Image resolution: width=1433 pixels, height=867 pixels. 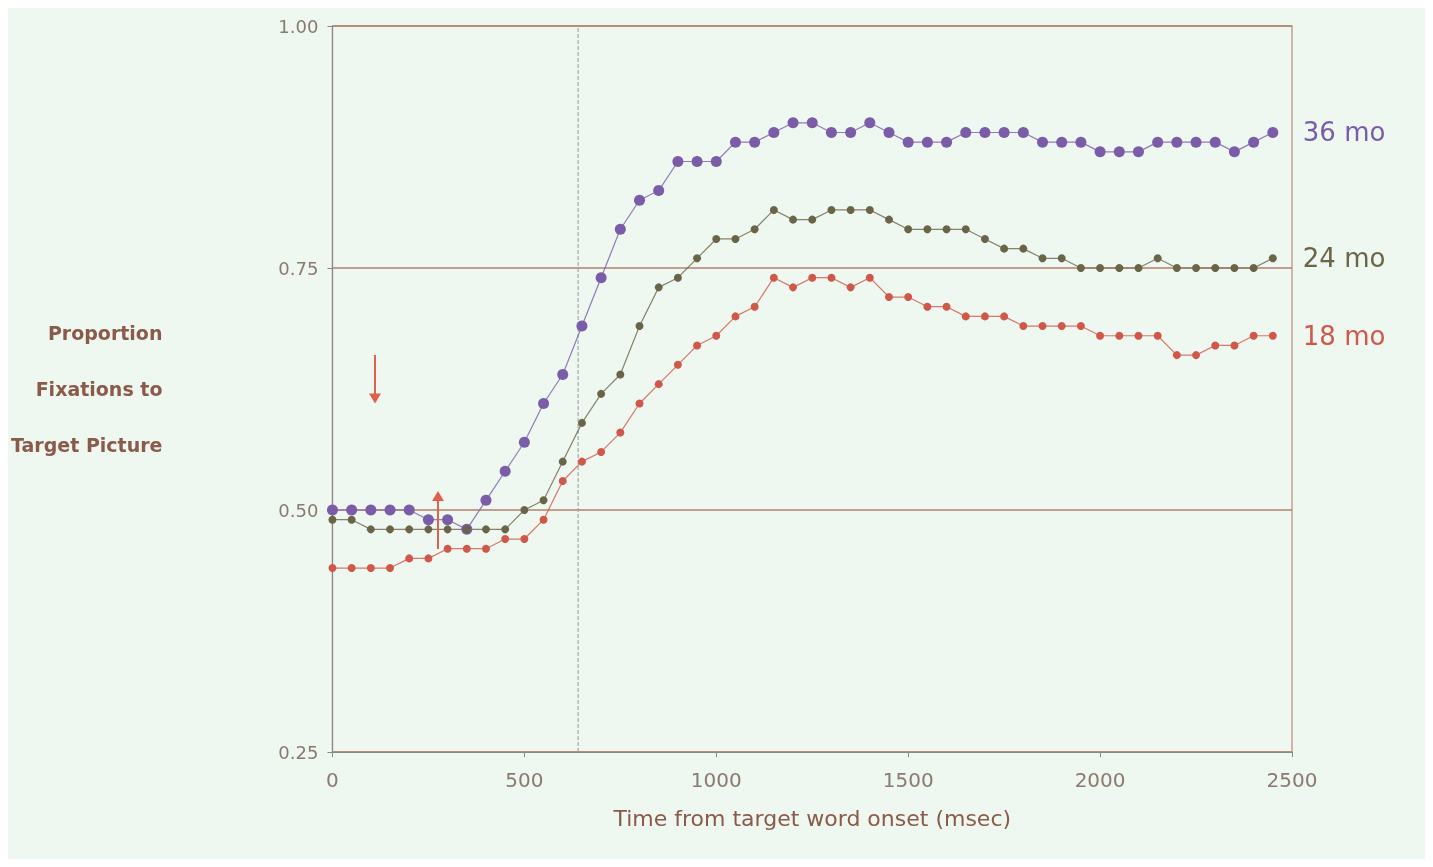 I want to click on x-tick-label: 2000, so click(x=1100, y=780).